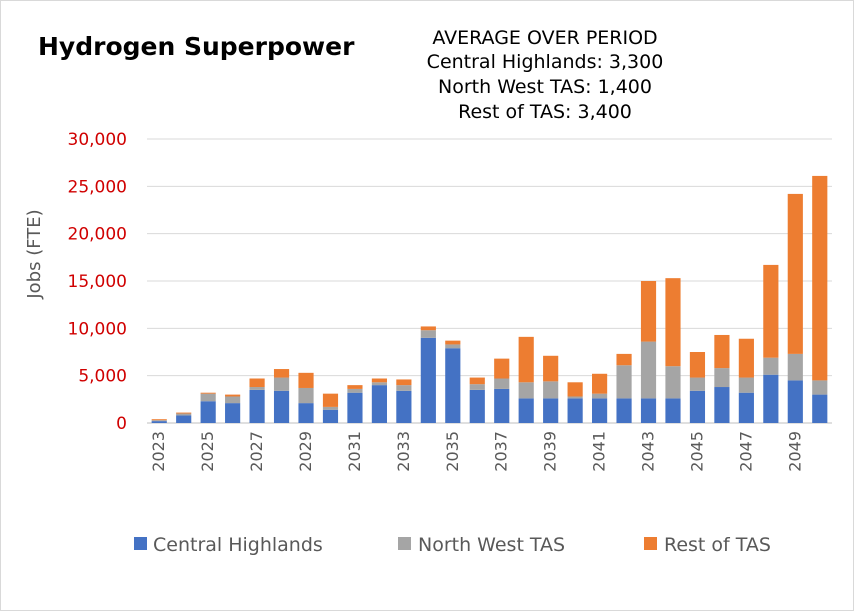 The width and height of the screenshot is (854, 611). I want to click on legend-swatch-north-west-tas, so click(404, 543).